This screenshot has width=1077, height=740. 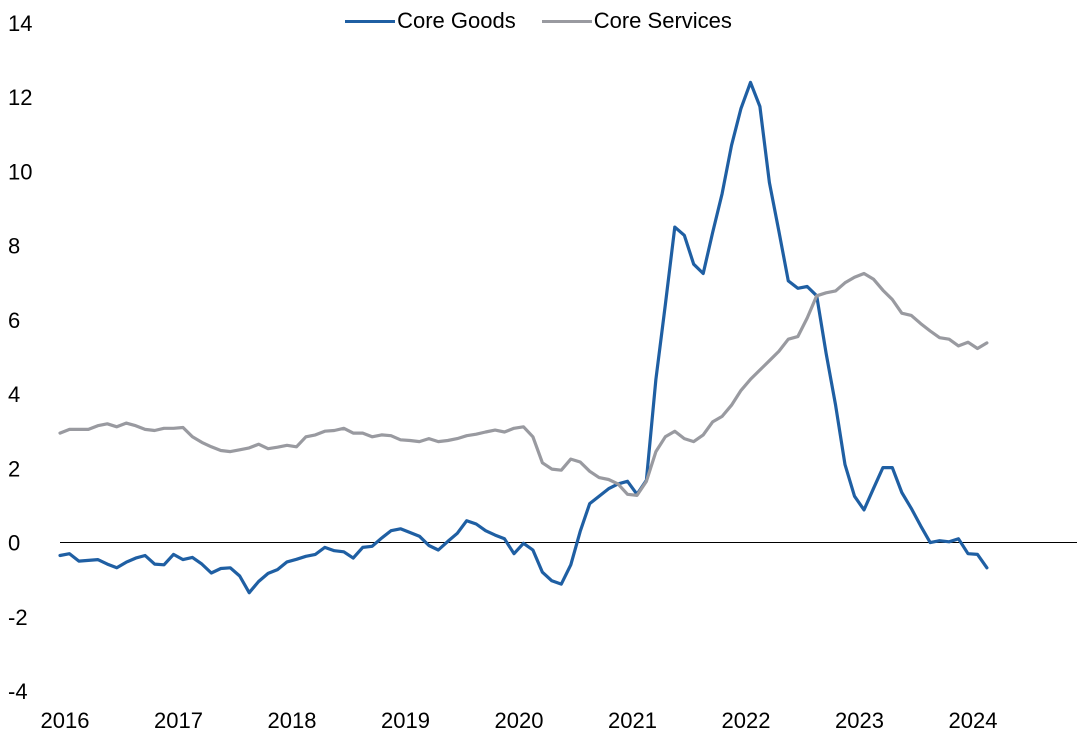 What do you see at coordinates (370, 21) in the screenshot?
I see `legend-swatch-core-goods` at bounding box center [370, 21].